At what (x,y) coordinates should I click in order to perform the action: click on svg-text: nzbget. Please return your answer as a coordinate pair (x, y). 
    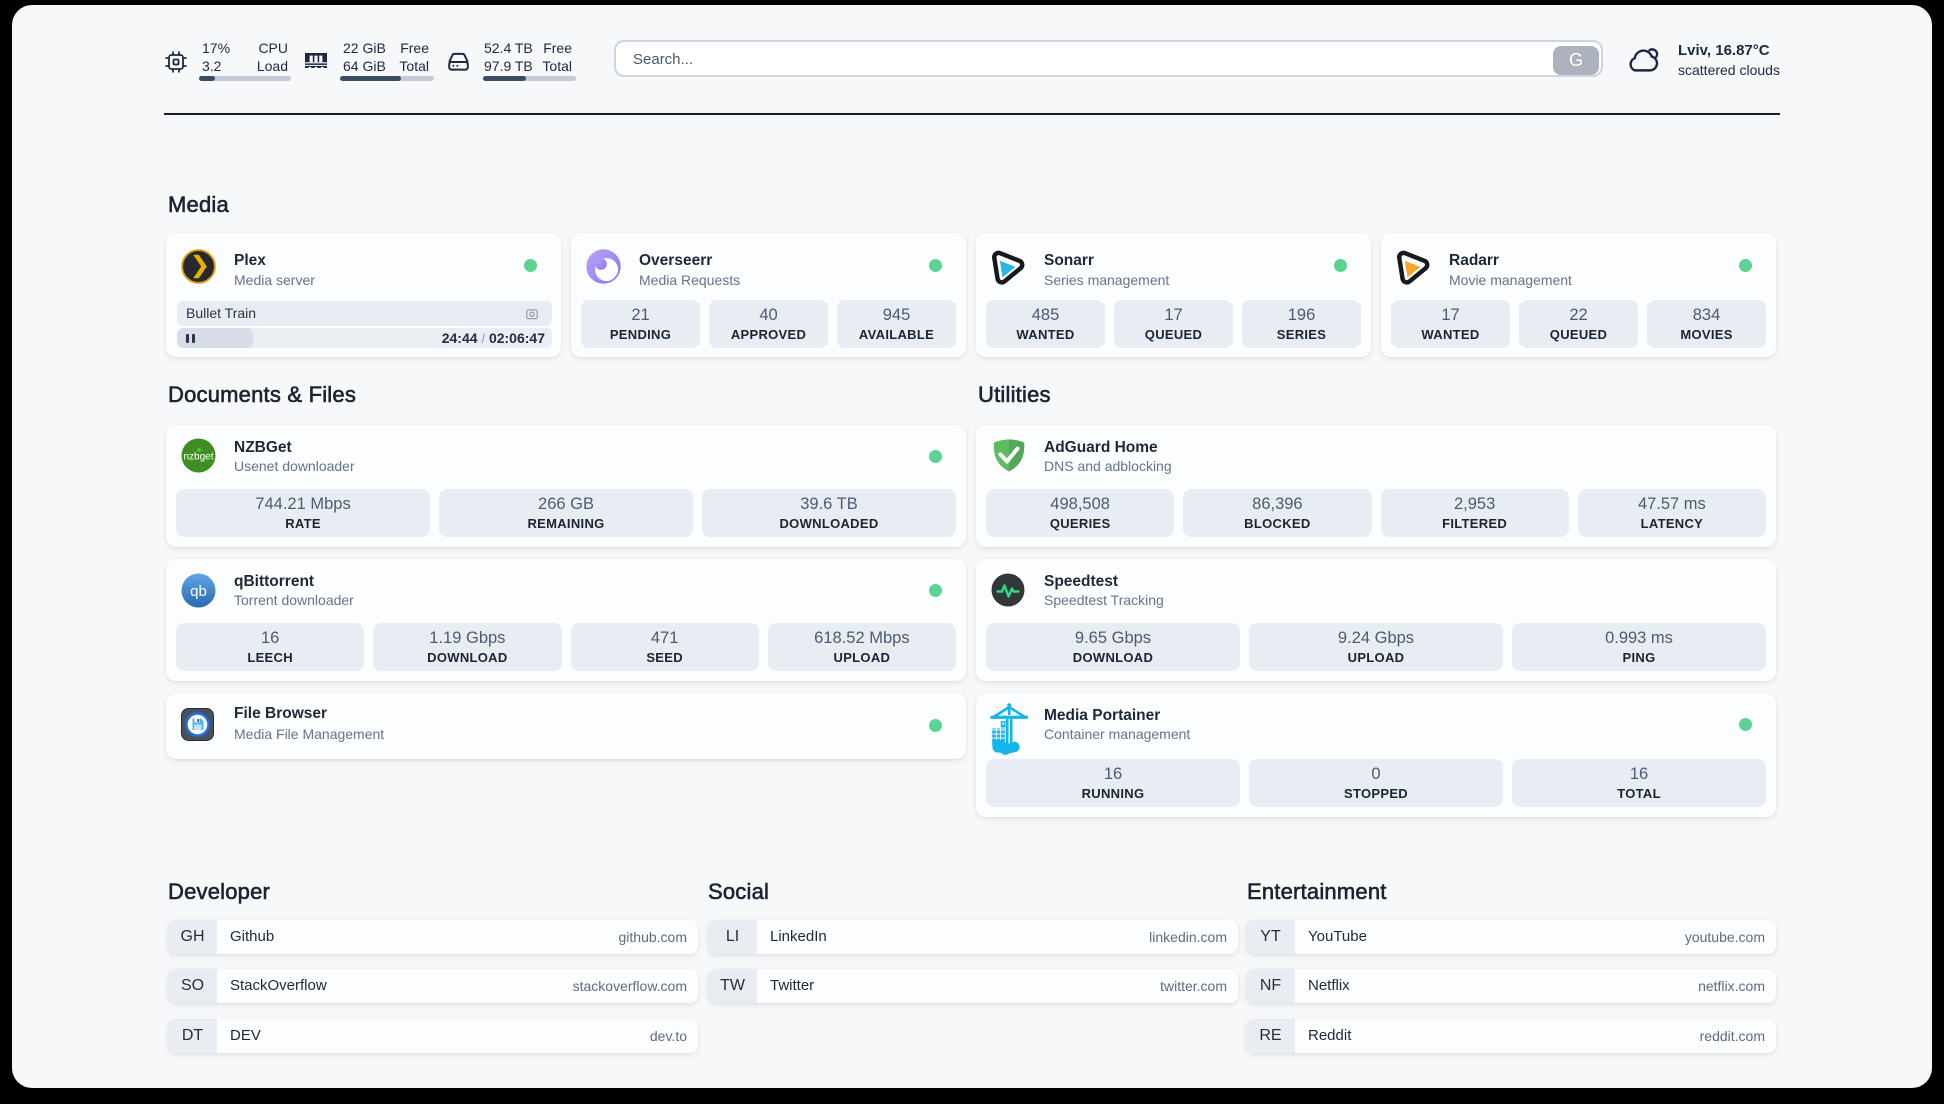
    Looking at the image, I should click on (198, 456).